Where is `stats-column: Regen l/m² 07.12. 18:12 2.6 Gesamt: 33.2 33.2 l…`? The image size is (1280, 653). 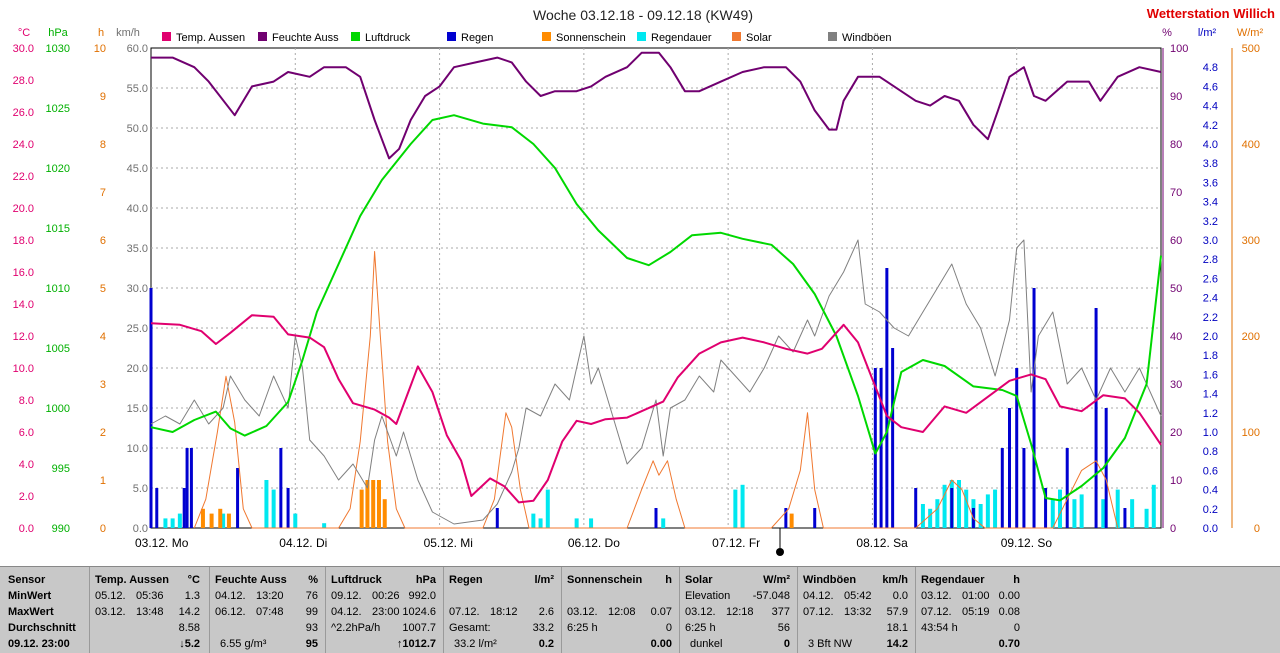 stats-column: Regen l/m² 07.12. 18:12 2.6 Gesamt: 33.2 33.2 l… is located at coordinates (501, 610).